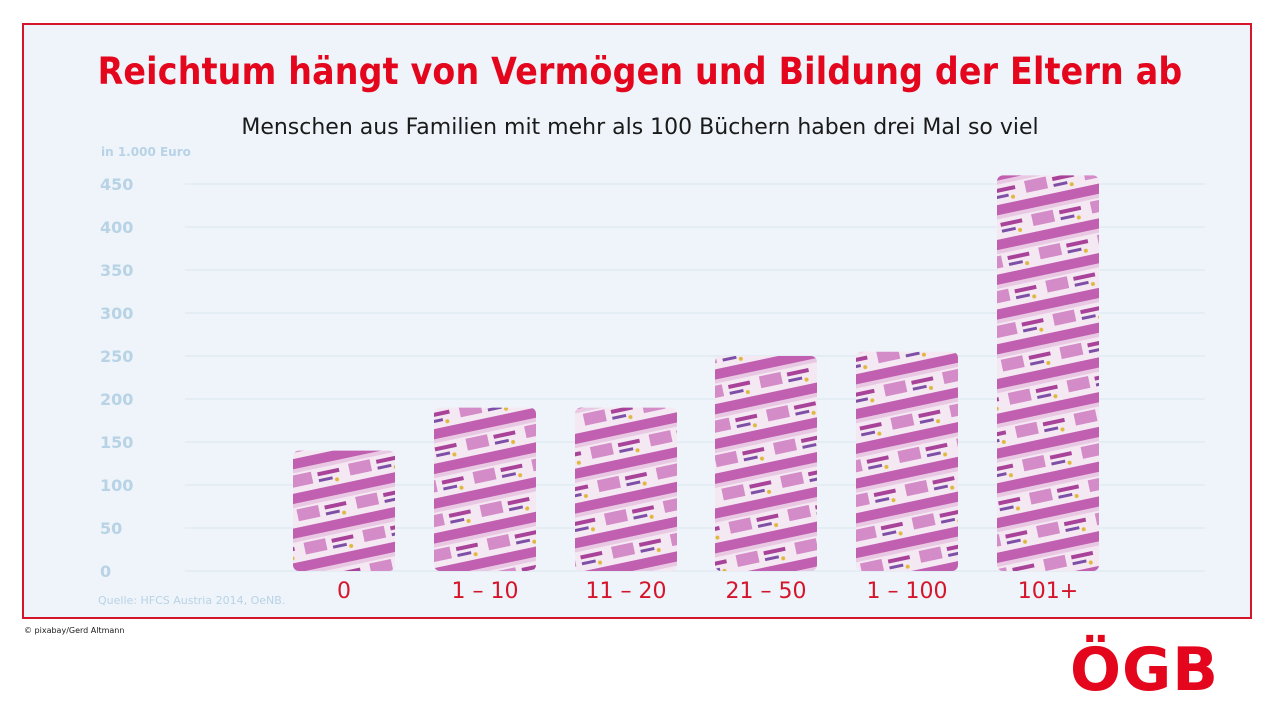 The height and width of the screenshot is (721, 1280). I want to click on y-tick-label: 250, so click(116, 356).